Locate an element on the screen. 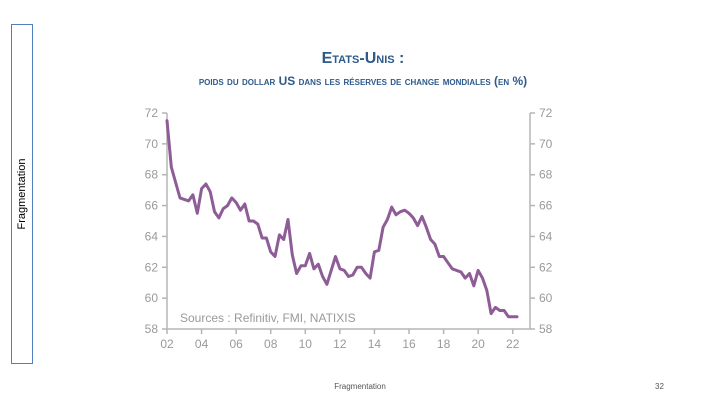 The height and width of the screenshot is (405, 720). x-tick-label: 22 is located at coordinates (513, 344).